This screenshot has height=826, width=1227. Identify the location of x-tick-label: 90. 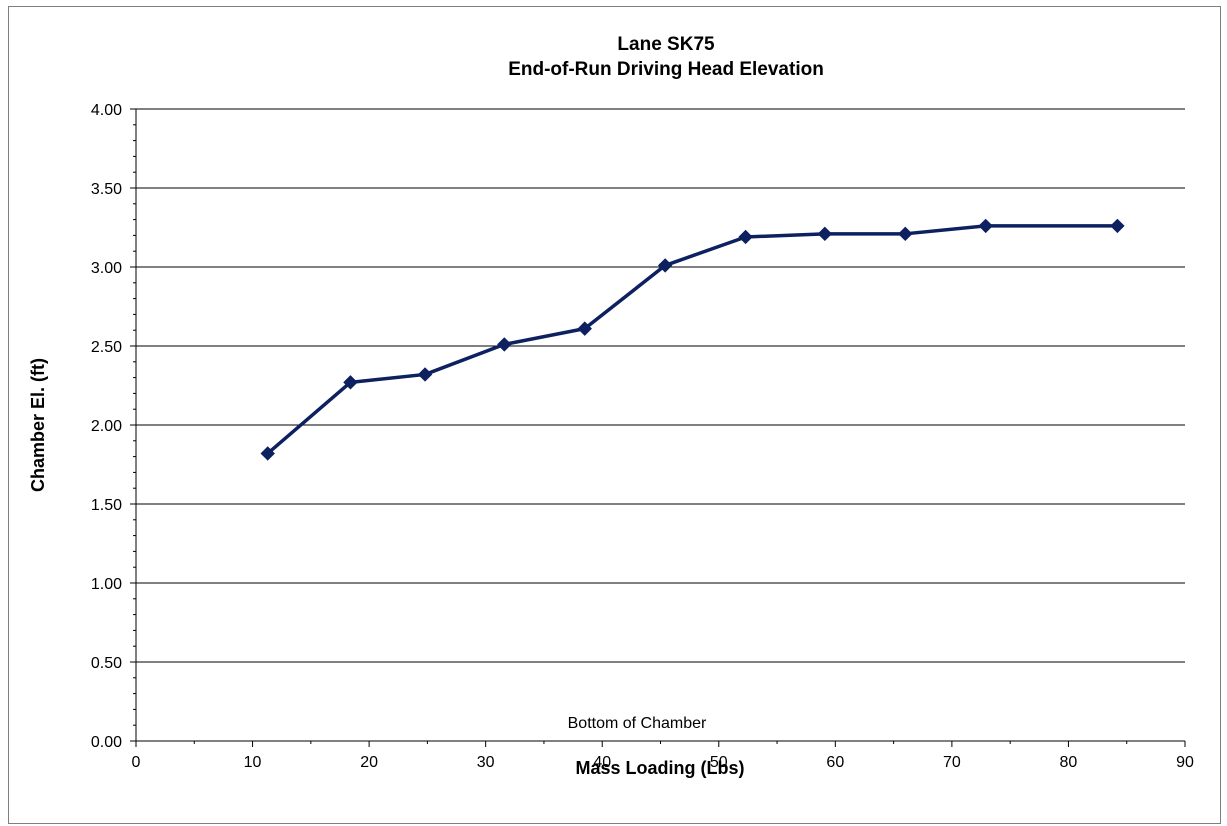
(1185, 762).